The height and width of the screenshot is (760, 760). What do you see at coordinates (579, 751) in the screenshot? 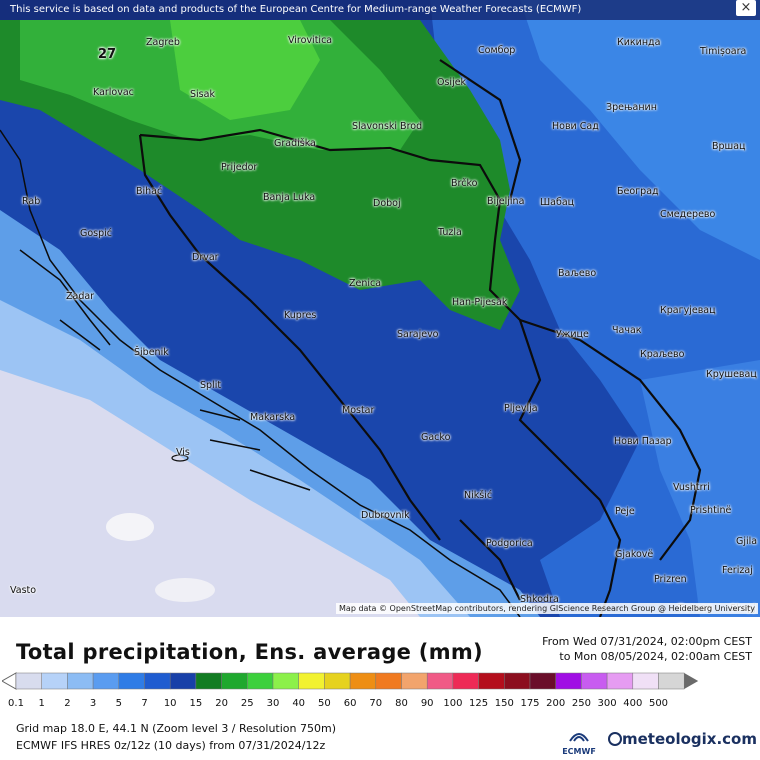
I see `ecmwf-logo-text: ECMWF` at bounding box center [579, 751].